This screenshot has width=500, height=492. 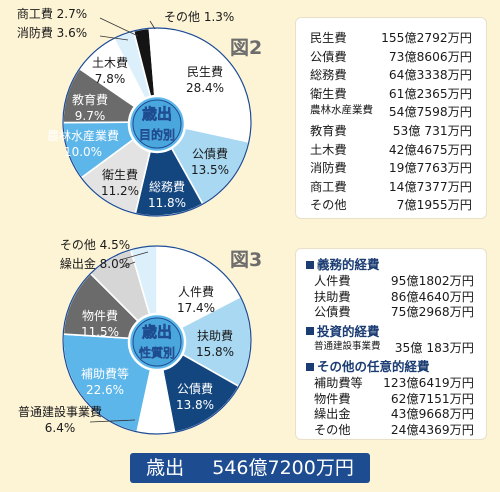 What do you see at coordinates (195, 405) in the screenshot?
I see `slice-percent-label: 13.8%` at bounding box center [195, 405].